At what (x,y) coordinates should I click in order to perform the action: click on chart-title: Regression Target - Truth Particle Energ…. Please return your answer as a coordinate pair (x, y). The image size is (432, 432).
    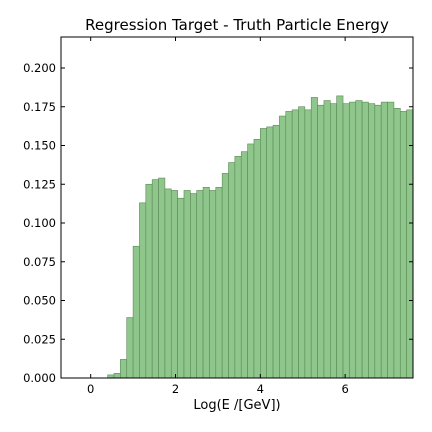
    Looking at the image, I should click on (237, 25).